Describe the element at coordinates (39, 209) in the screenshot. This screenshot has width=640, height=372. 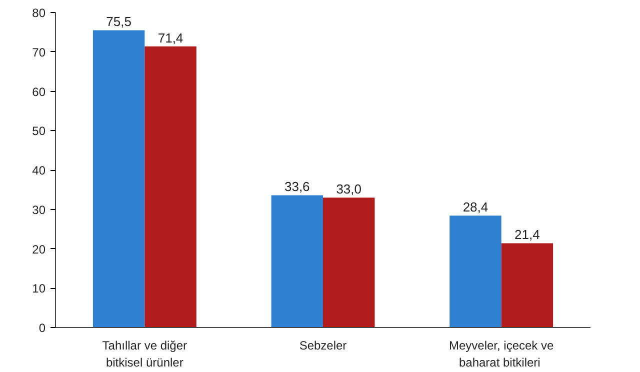
I see `y-tick-label: 30` at that location.